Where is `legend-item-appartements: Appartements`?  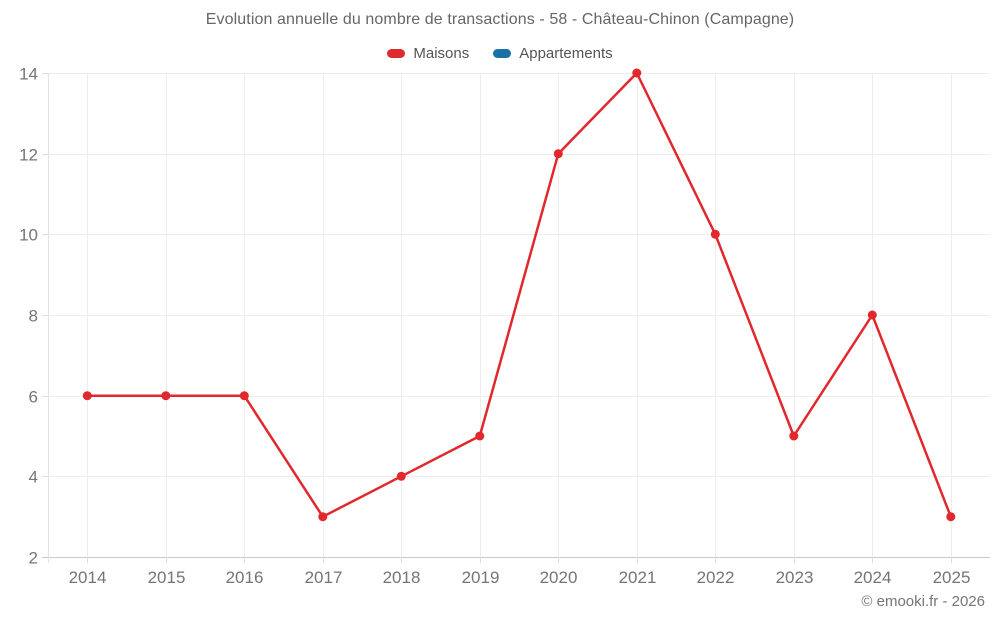 legend-item-appartements: Appartements is located at coordinates (553, 53).